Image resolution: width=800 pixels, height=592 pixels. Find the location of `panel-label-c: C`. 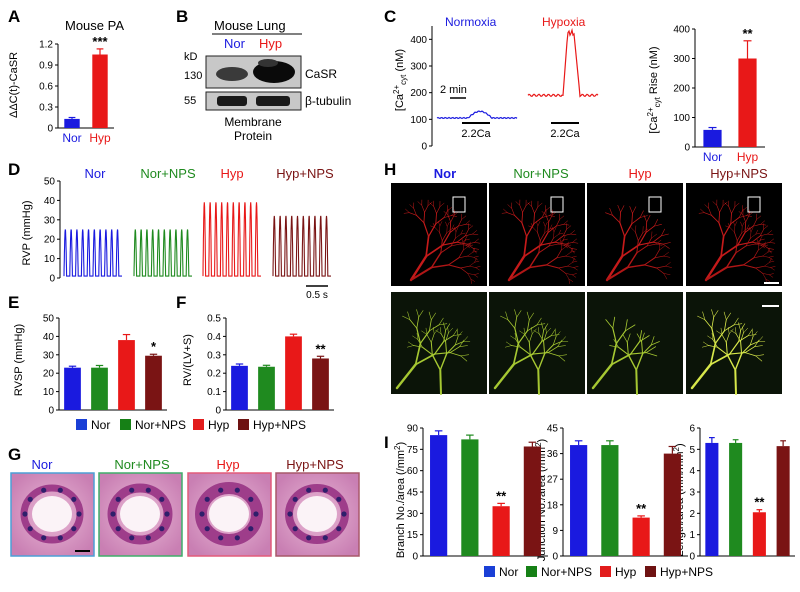

panel-label-c: C is located at coordinates (390, 16).